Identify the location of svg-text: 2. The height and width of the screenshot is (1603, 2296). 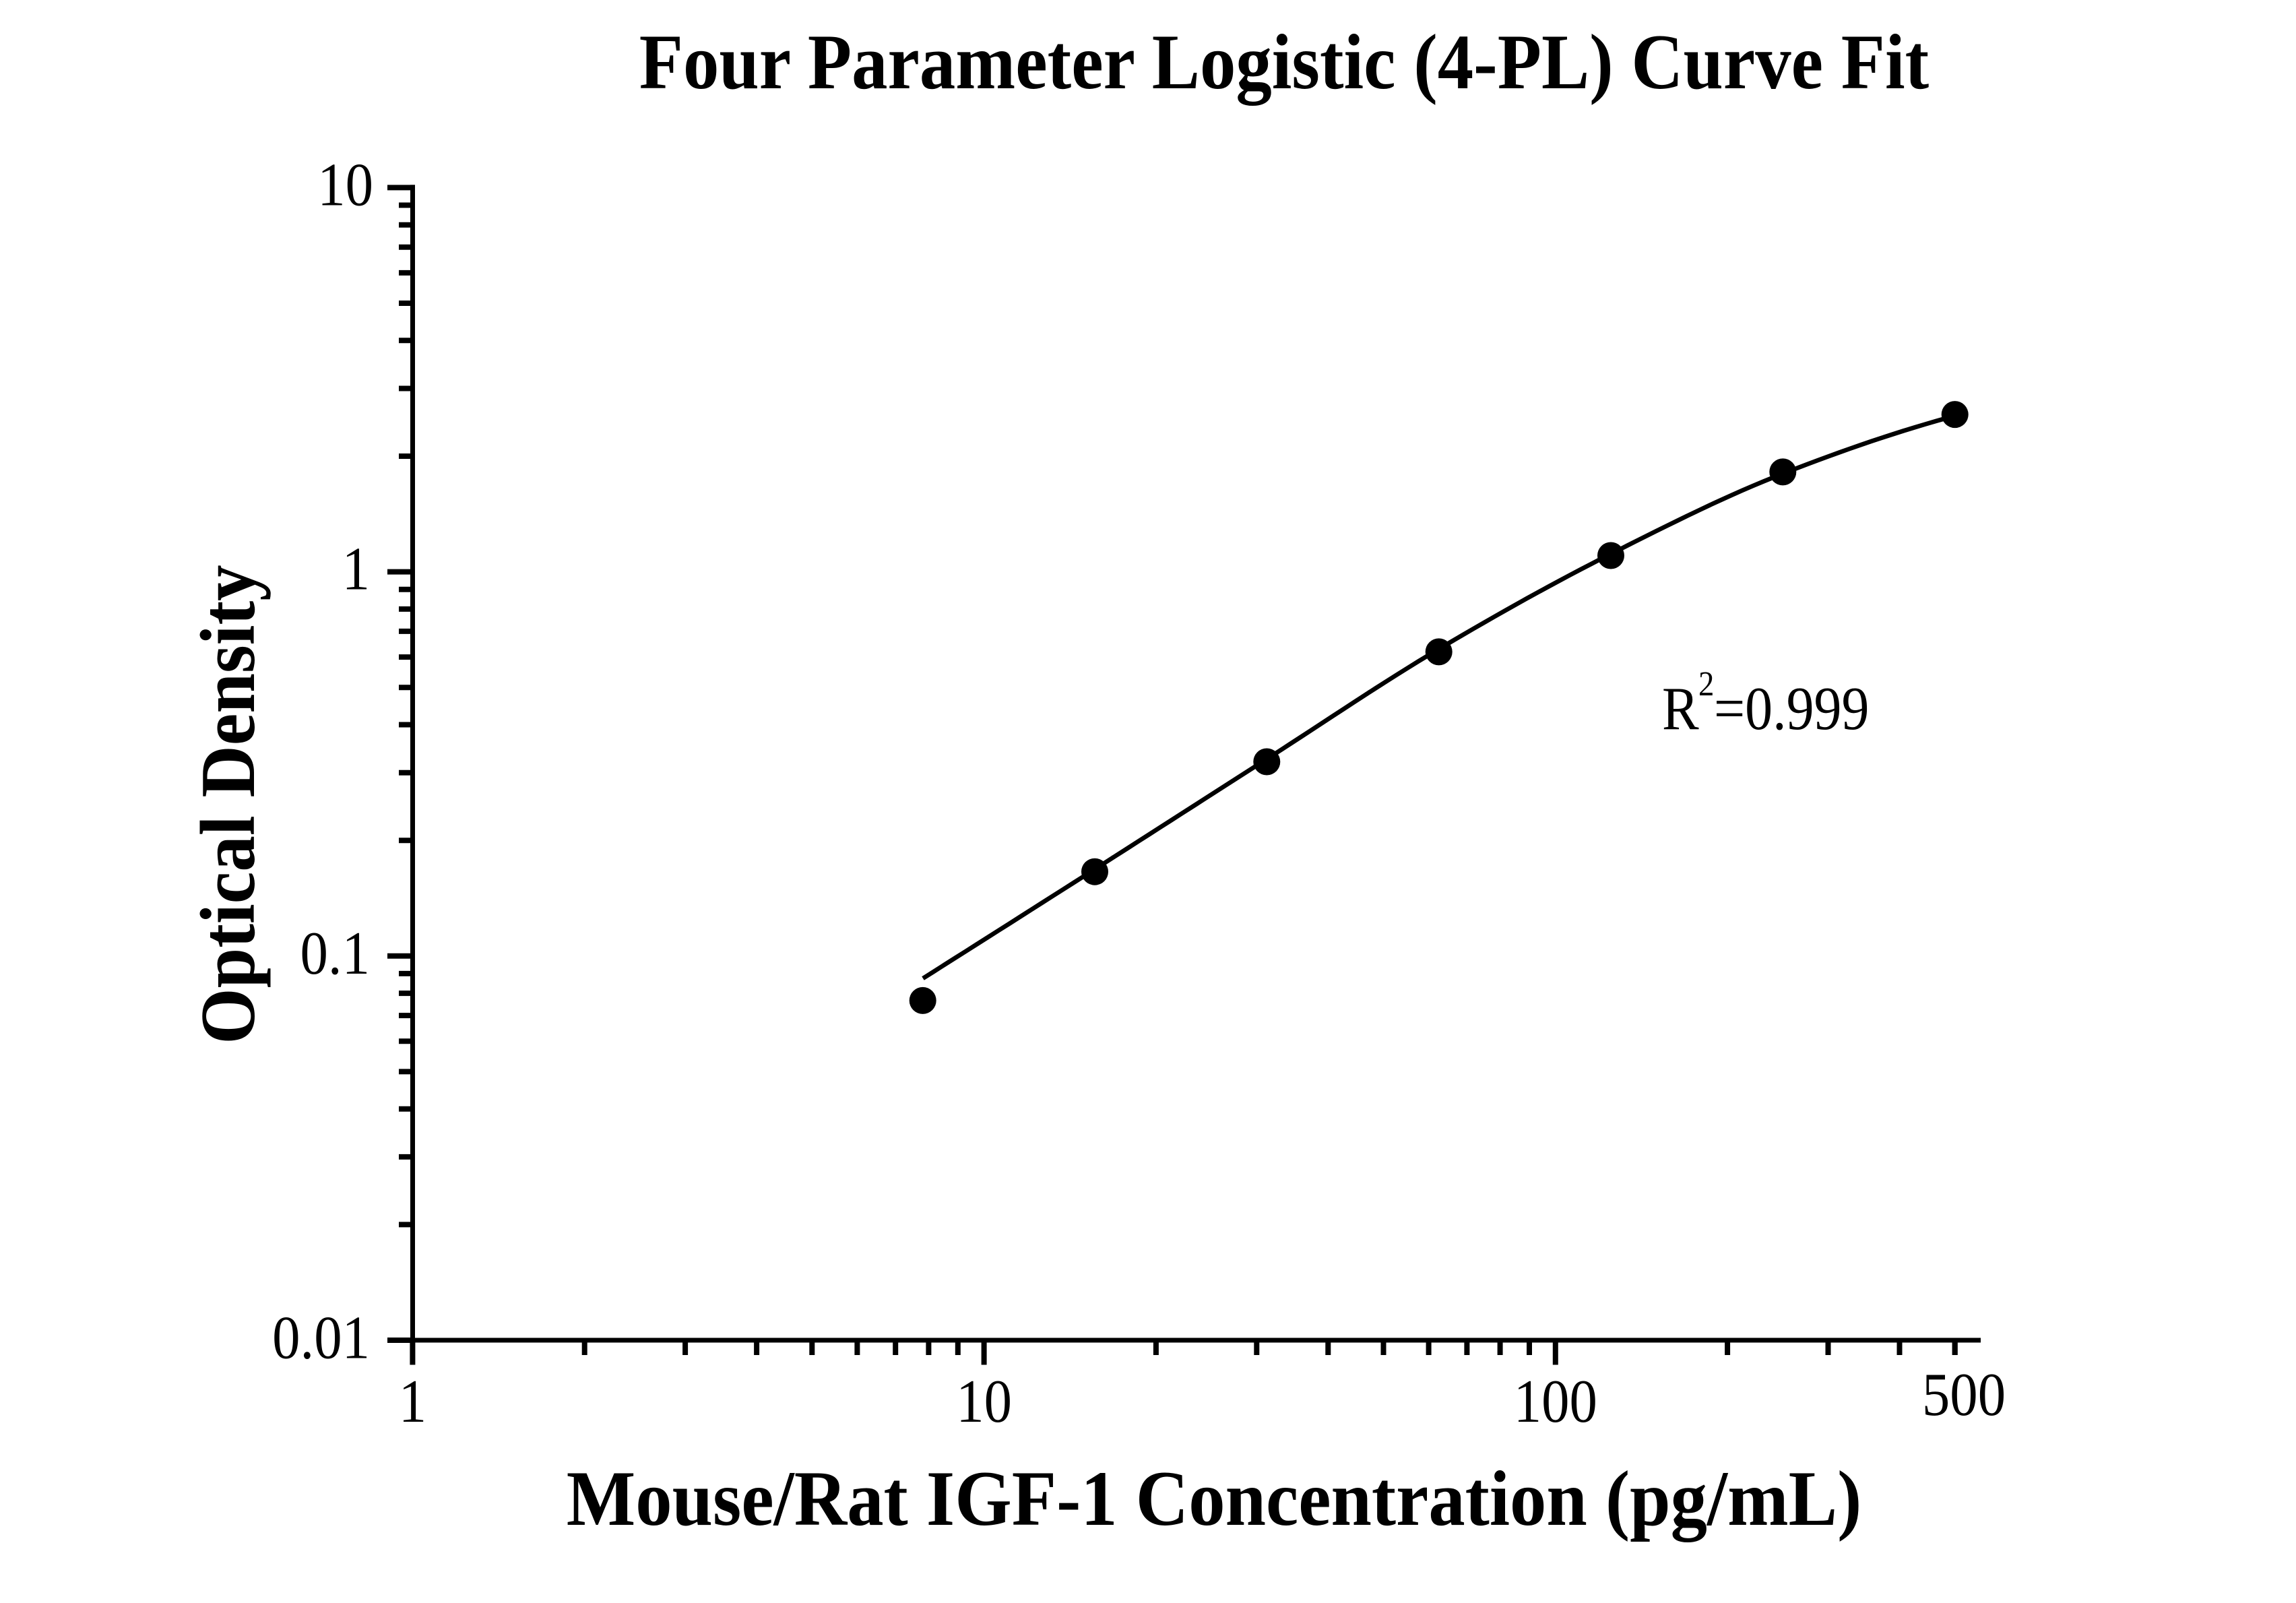
(1706, 683).